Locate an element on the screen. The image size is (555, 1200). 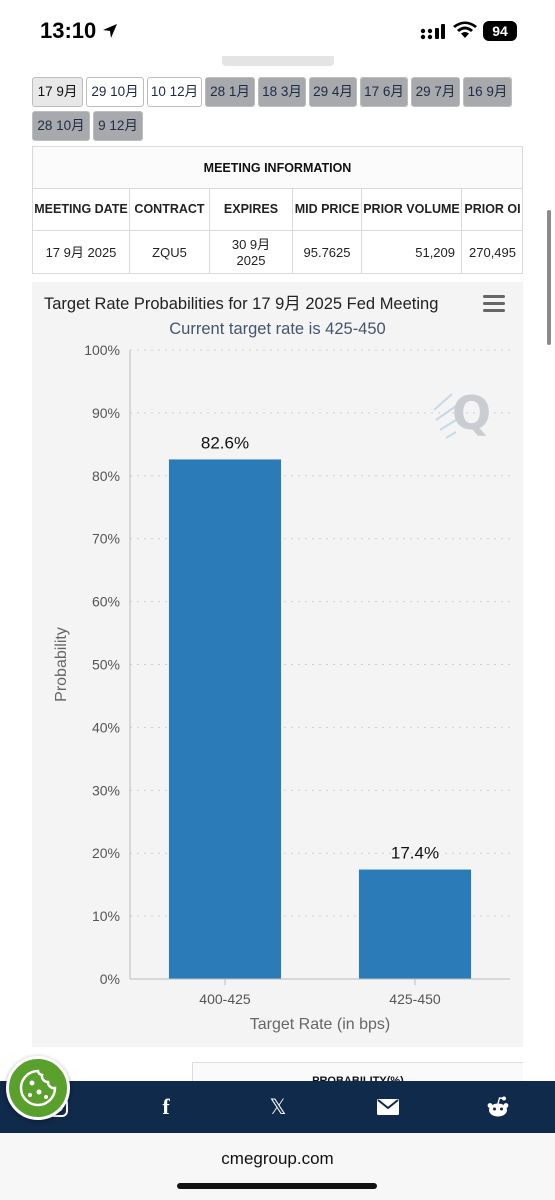
cell-prior-volume: 51,209 is located at coordinates (412, 252).